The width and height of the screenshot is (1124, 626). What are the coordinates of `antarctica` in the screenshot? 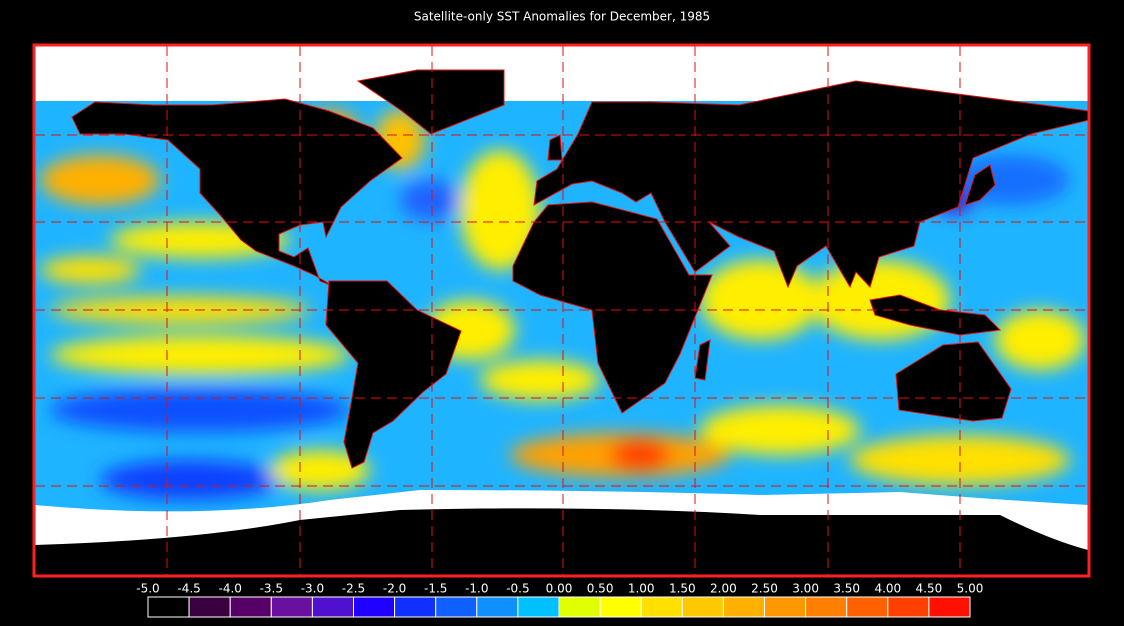 It's located at (561, 541).